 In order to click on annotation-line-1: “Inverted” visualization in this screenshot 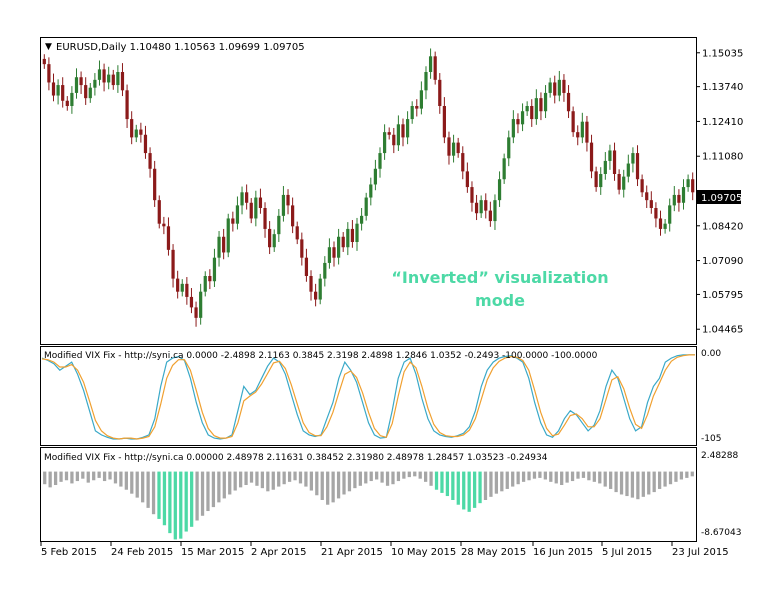, I will do `click(499, 277)`.